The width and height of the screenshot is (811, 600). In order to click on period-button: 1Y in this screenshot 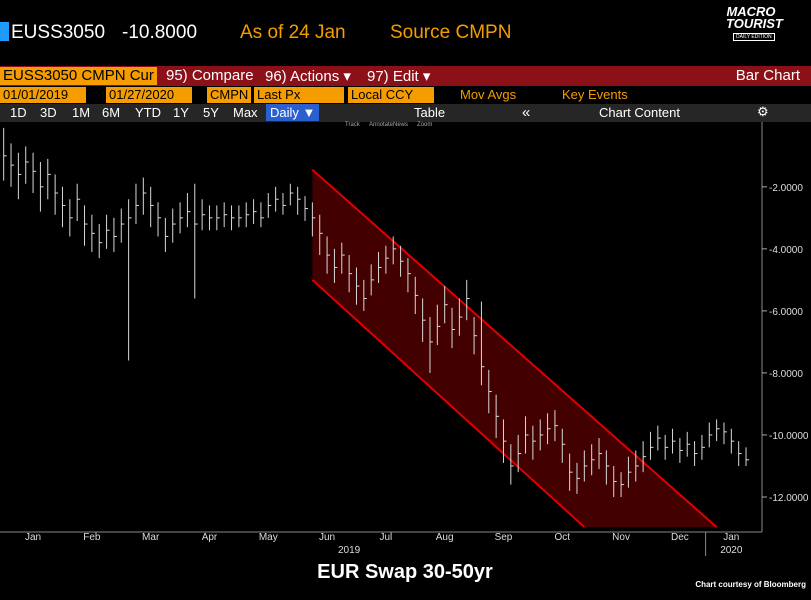, I will do `click(181, 112)`.